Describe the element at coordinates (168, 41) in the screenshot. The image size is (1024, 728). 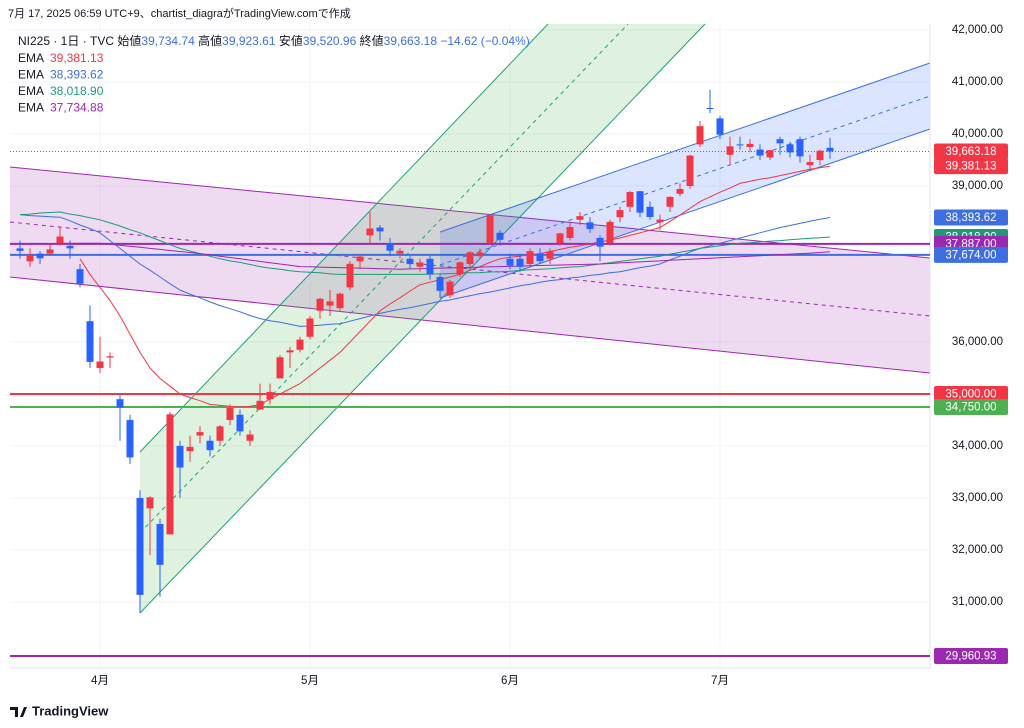
I see `ohlc-value: 39,734.74` at that location.